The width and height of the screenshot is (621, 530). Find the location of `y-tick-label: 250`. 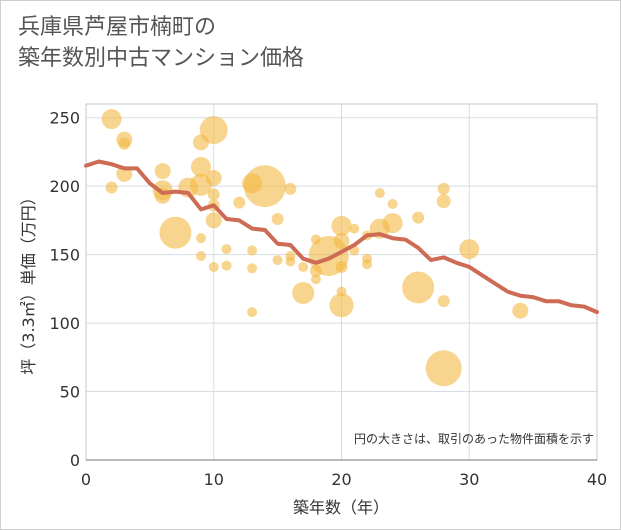

y-tick-label: 250 is located at coordinates (64, 118).